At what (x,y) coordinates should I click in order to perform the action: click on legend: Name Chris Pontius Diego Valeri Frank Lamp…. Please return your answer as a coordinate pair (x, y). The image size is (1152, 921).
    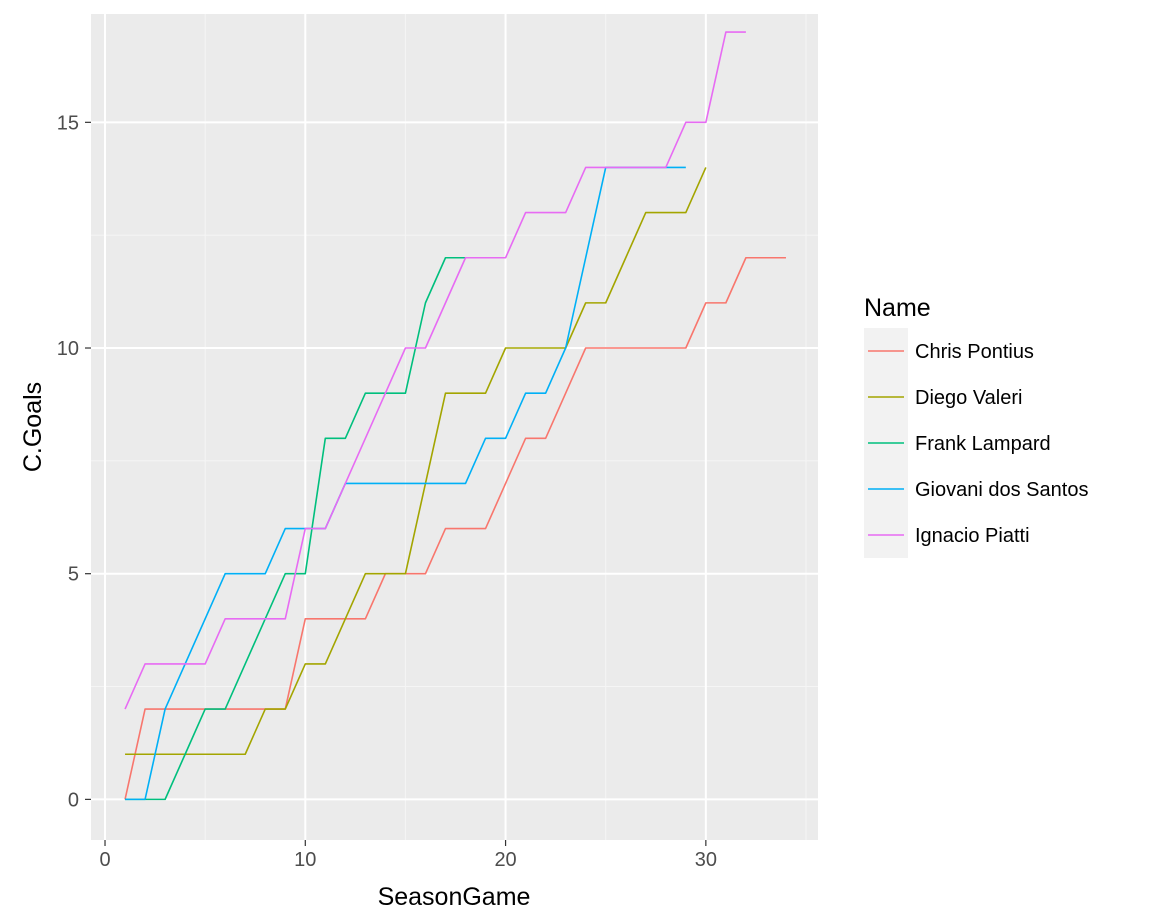
    Looking at the image, I should click on (976, 426).